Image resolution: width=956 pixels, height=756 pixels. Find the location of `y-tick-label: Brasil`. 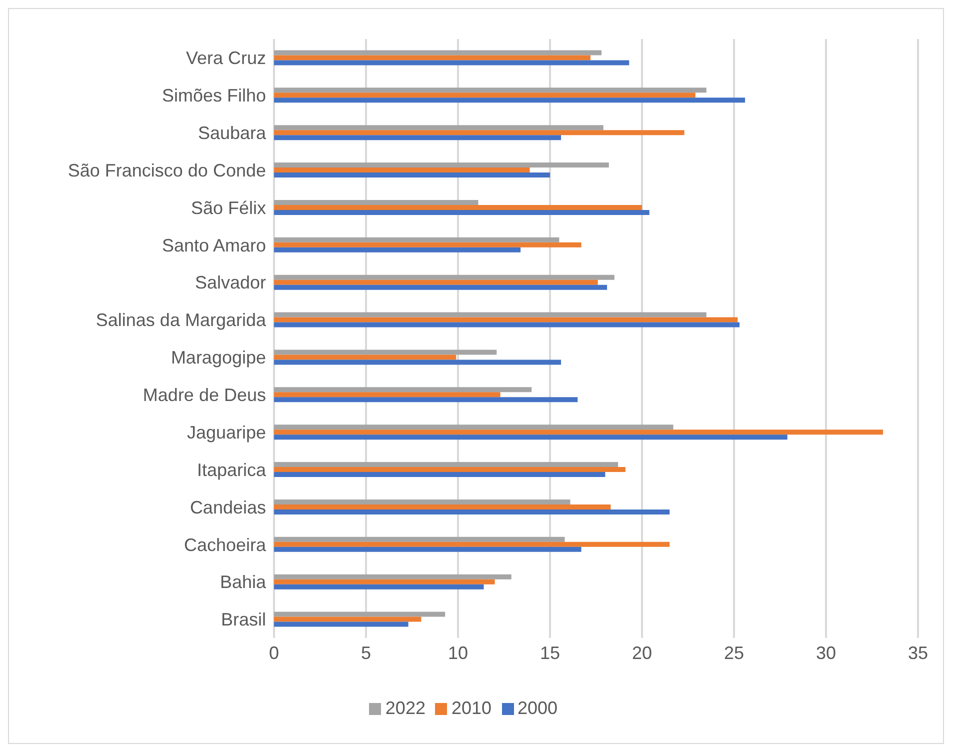

y-tick-label: Brasil is located at coordinates (243, 620).